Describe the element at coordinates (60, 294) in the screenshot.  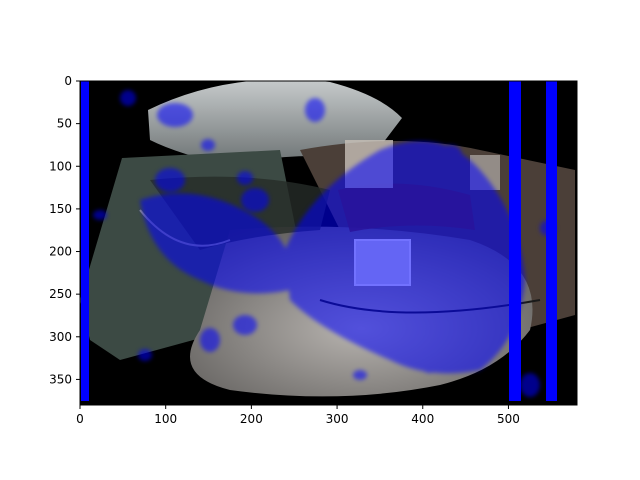
I see `y-tick-label: 250` at that location.